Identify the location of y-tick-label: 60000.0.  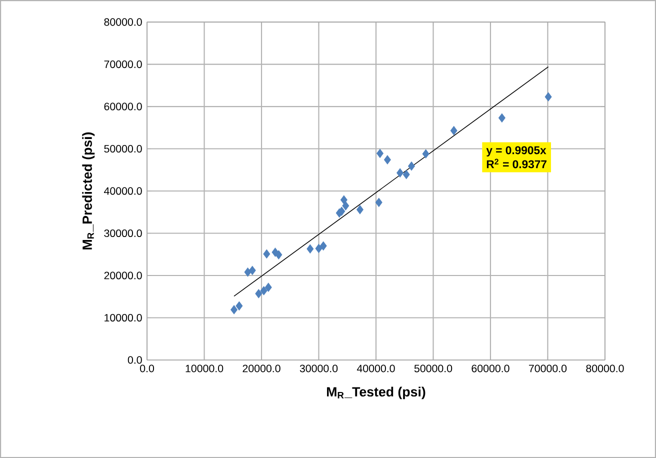
(123, 106).